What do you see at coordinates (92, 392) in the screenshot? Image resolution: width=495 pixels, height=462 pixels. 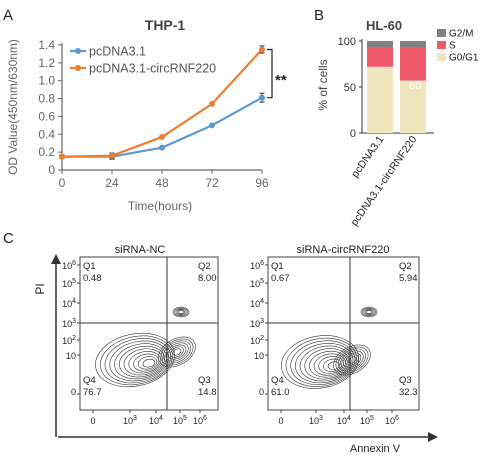 I see `quadrant-percentage: 76.7` at bounding box center [92, 392].